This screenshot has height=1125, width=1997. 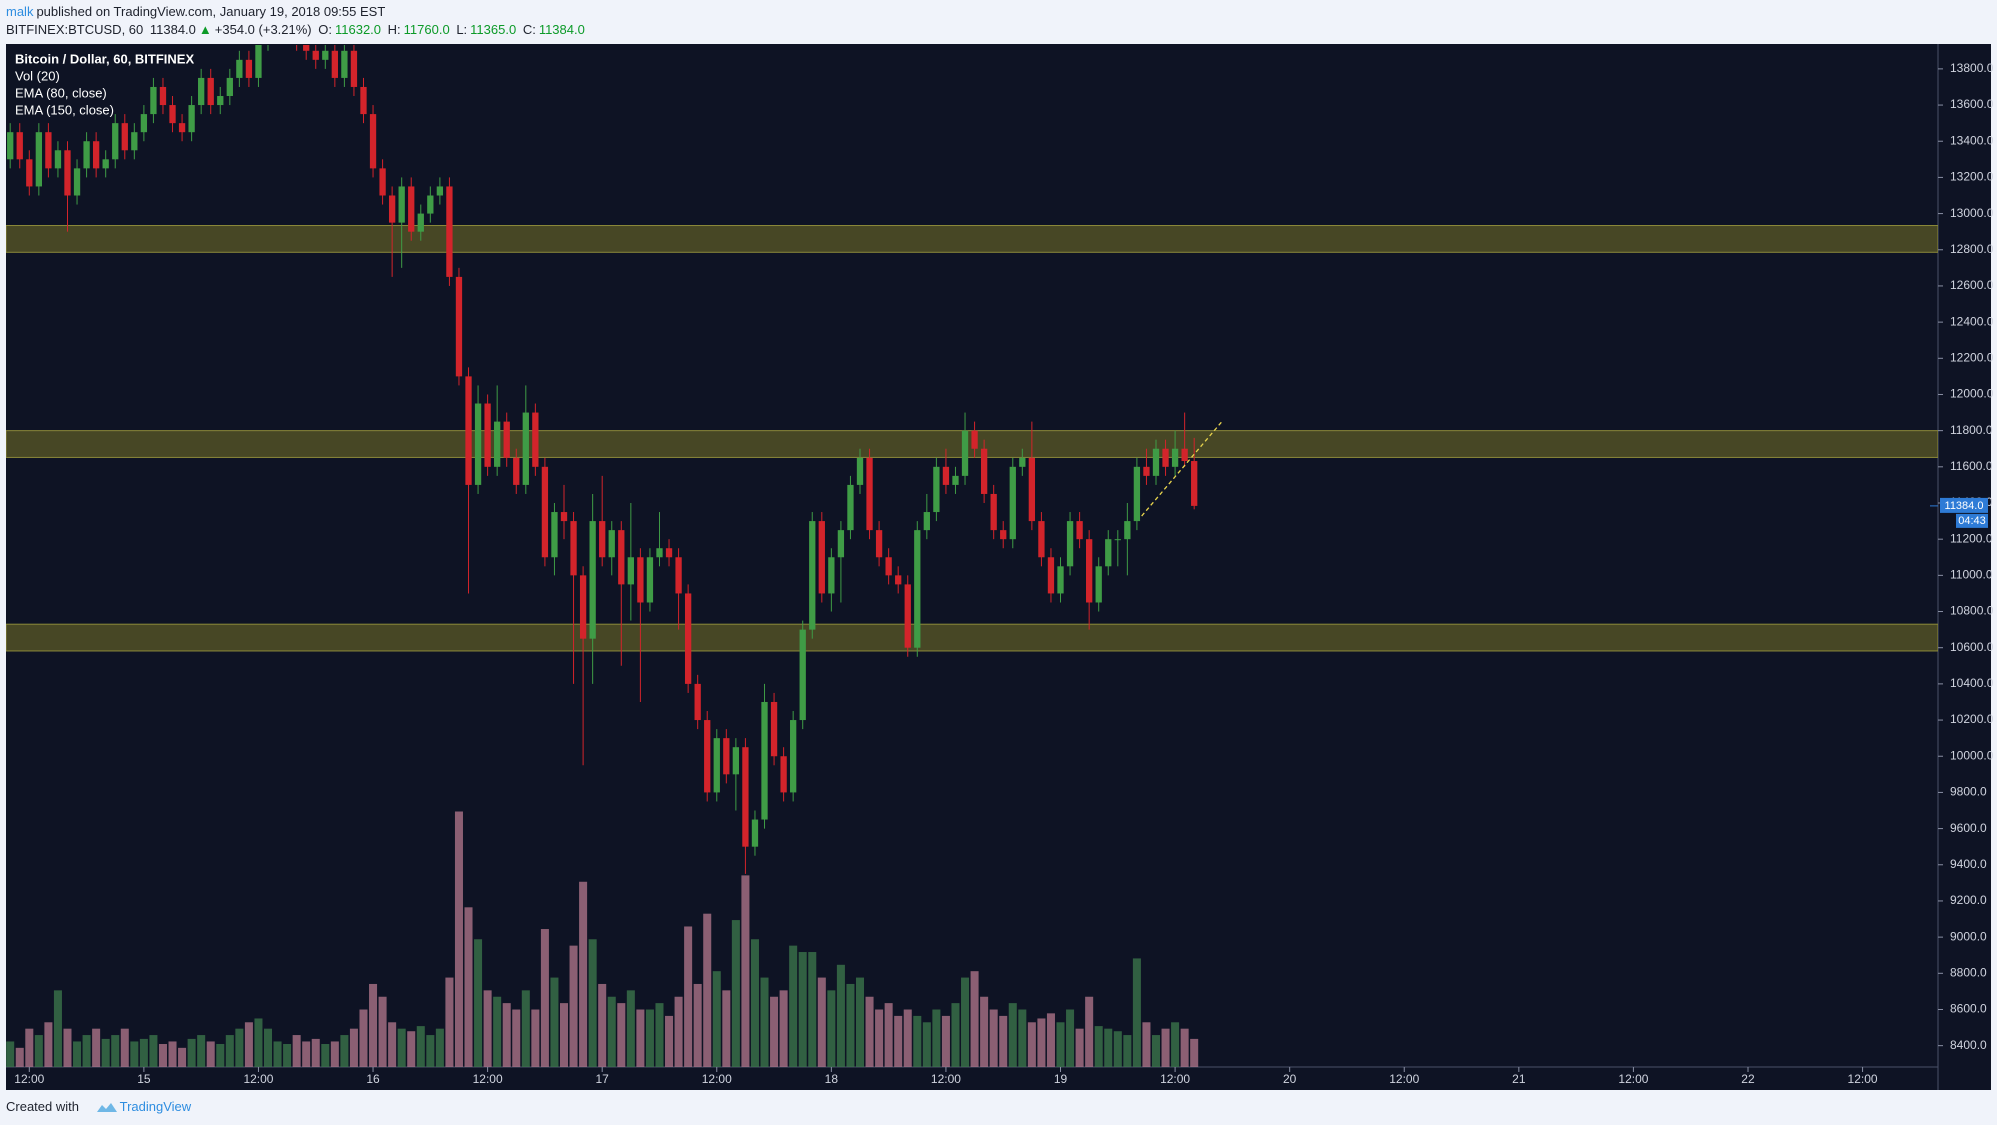 What do you see at coordinates (42, 1106) in the screenshot?
I see `created-with: Created with` at bounding box center [42, 1106].